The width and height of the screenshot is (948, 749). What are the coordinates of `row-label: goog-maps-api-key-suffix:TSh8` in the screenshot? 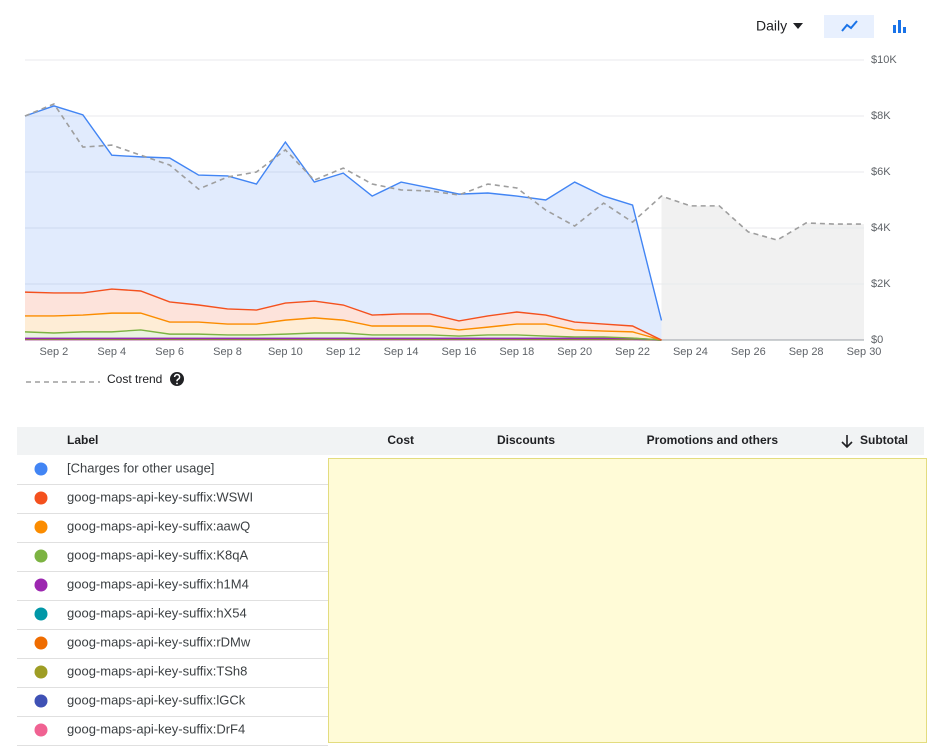 It's located at (157, 670).